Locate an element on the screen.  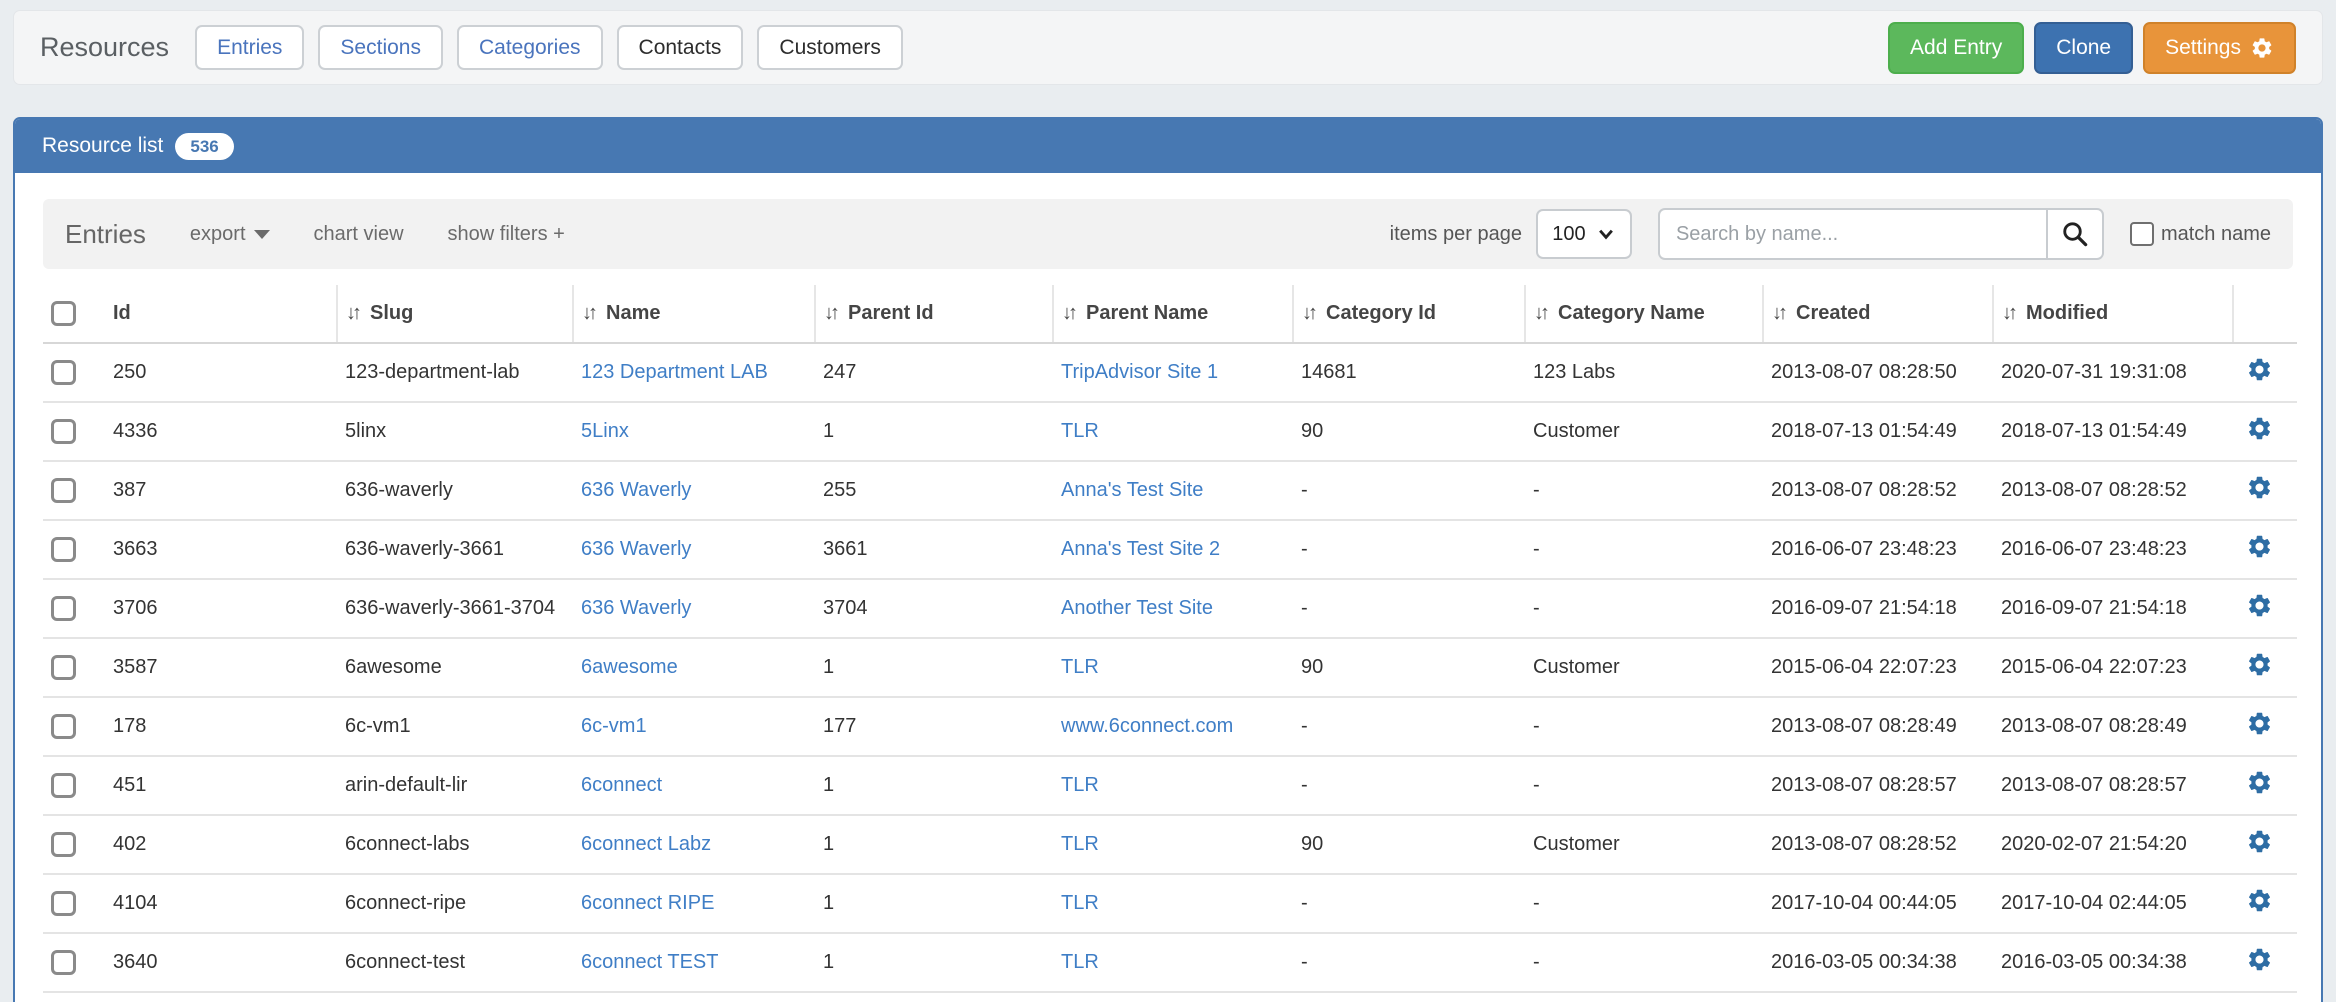
cell-slug: 6c-vm1 is located at coordinates (455, 727).